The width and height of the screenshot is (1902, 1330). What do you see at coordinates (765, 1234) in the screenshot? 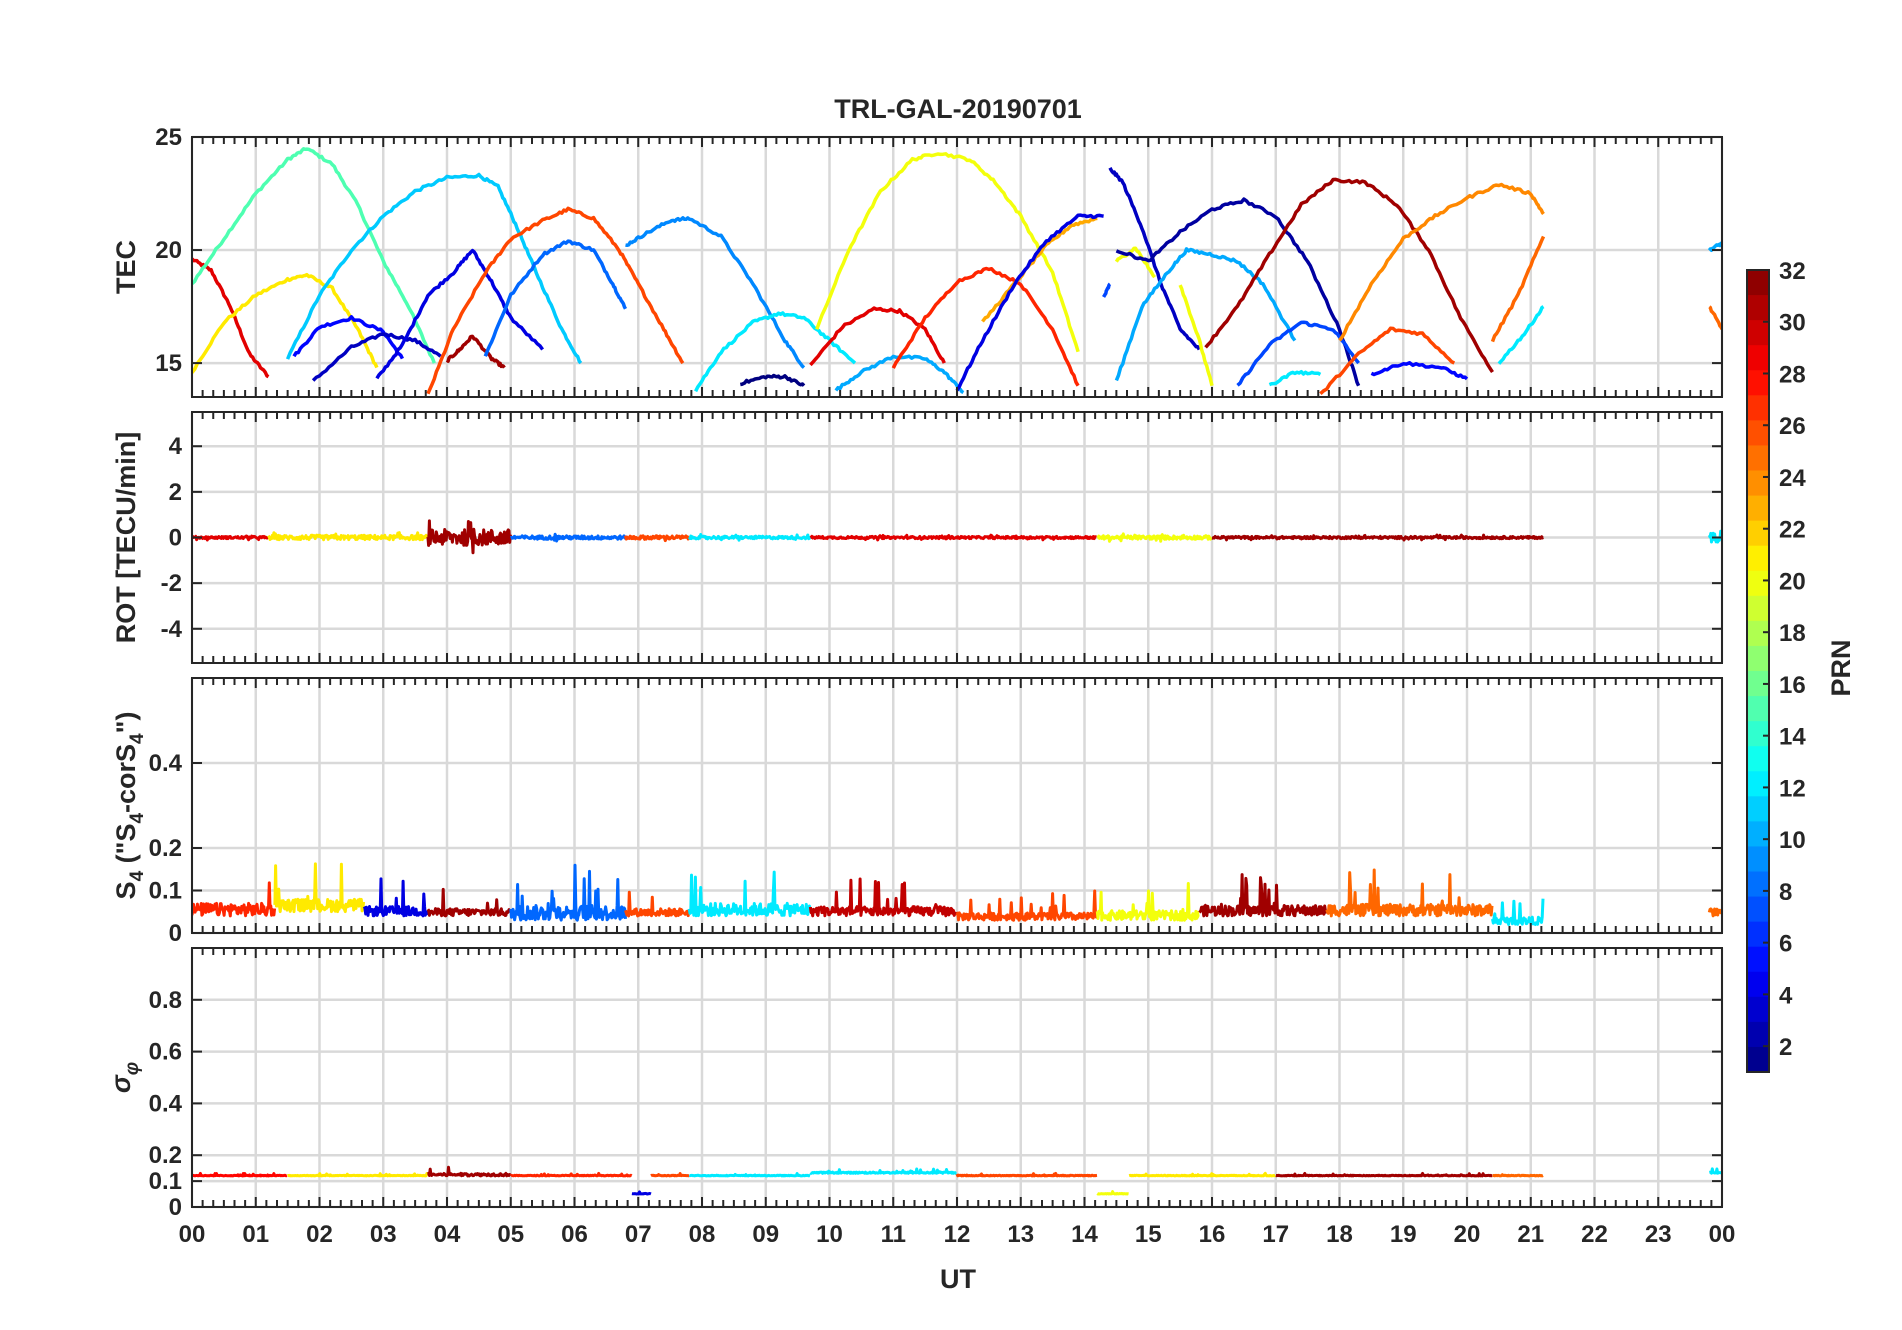
I see `x-tick-label: 09` at bounding box center [765, 1234].